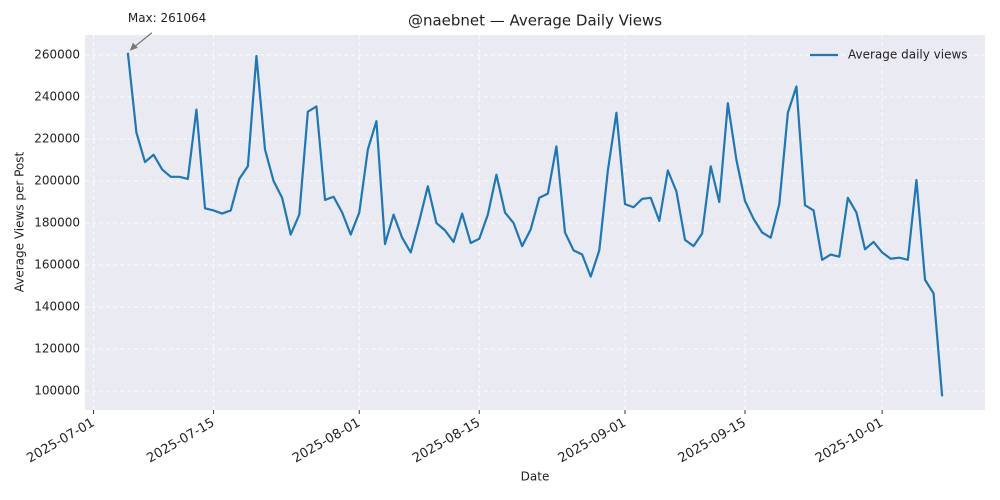 This screenshot has width=1000, height=500. What do you see at coordinates (167, 18) in the screenshot?
I see `annotation-text: Max: 261064` at bounding box center [167, 18].